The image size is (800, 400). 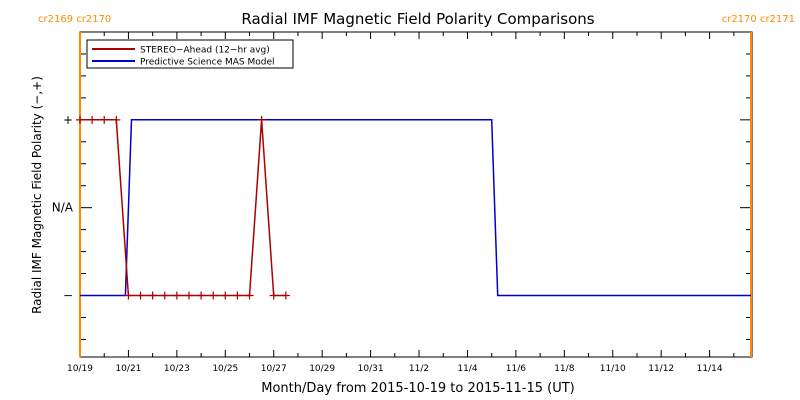 What do you see at coordinates (419, 369) in the screenshot?
I see `x-tick-label: 11/2` at bounding box center [419, 369].